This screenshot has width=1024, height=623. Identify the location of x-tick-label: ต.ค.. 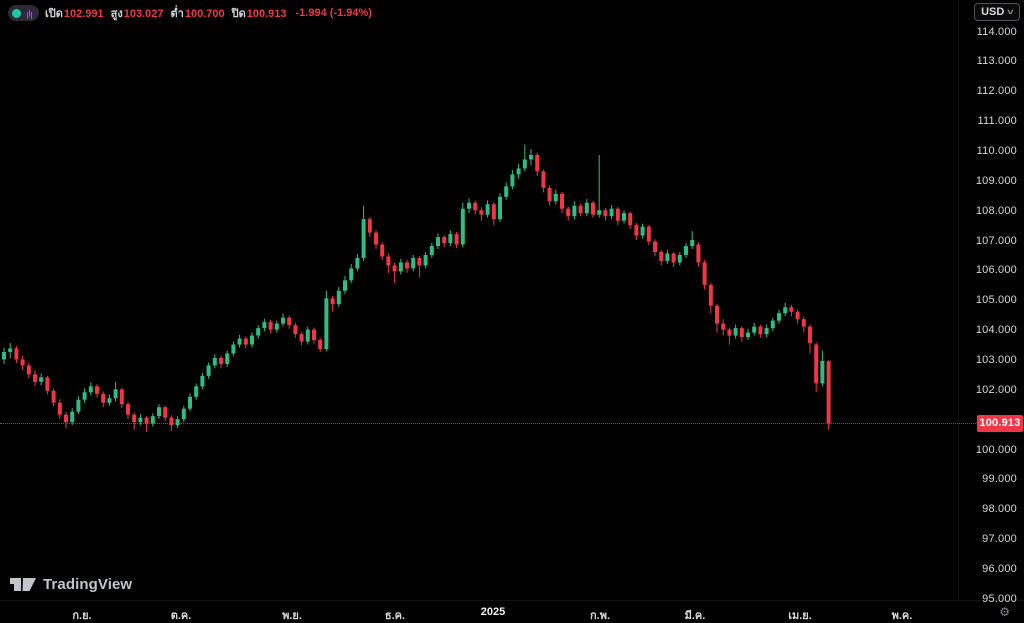
(181, 616).